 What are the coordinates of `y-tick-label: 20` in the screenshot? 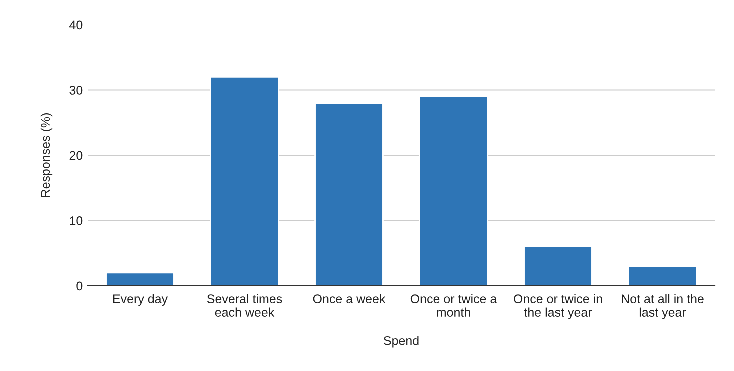 It's located at (76, 155).